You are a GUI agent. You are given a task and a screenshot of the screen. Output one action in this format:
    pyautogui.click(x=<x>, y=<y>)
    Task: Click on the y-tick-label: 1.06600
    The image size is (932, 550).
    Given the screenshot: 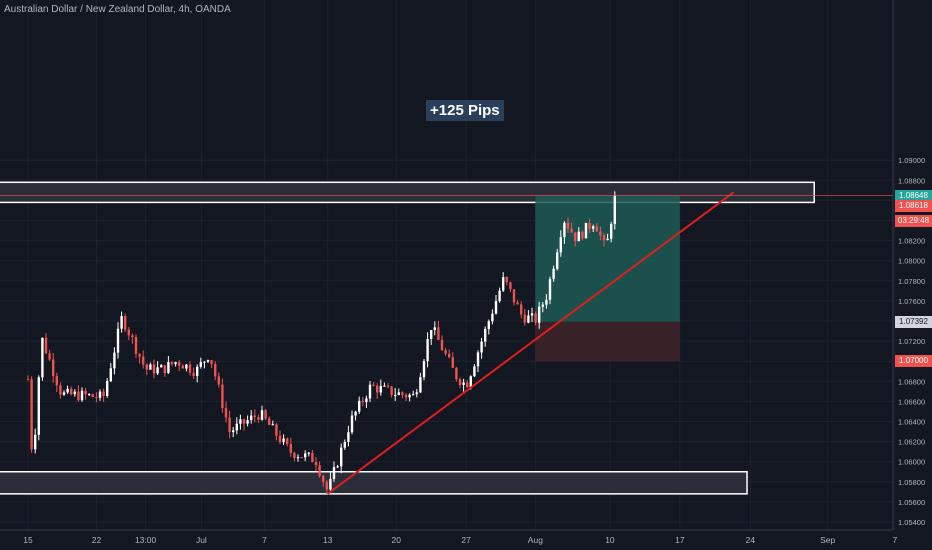 What is the action you would take?
    pyautogui.click(x=911, y=401)
    